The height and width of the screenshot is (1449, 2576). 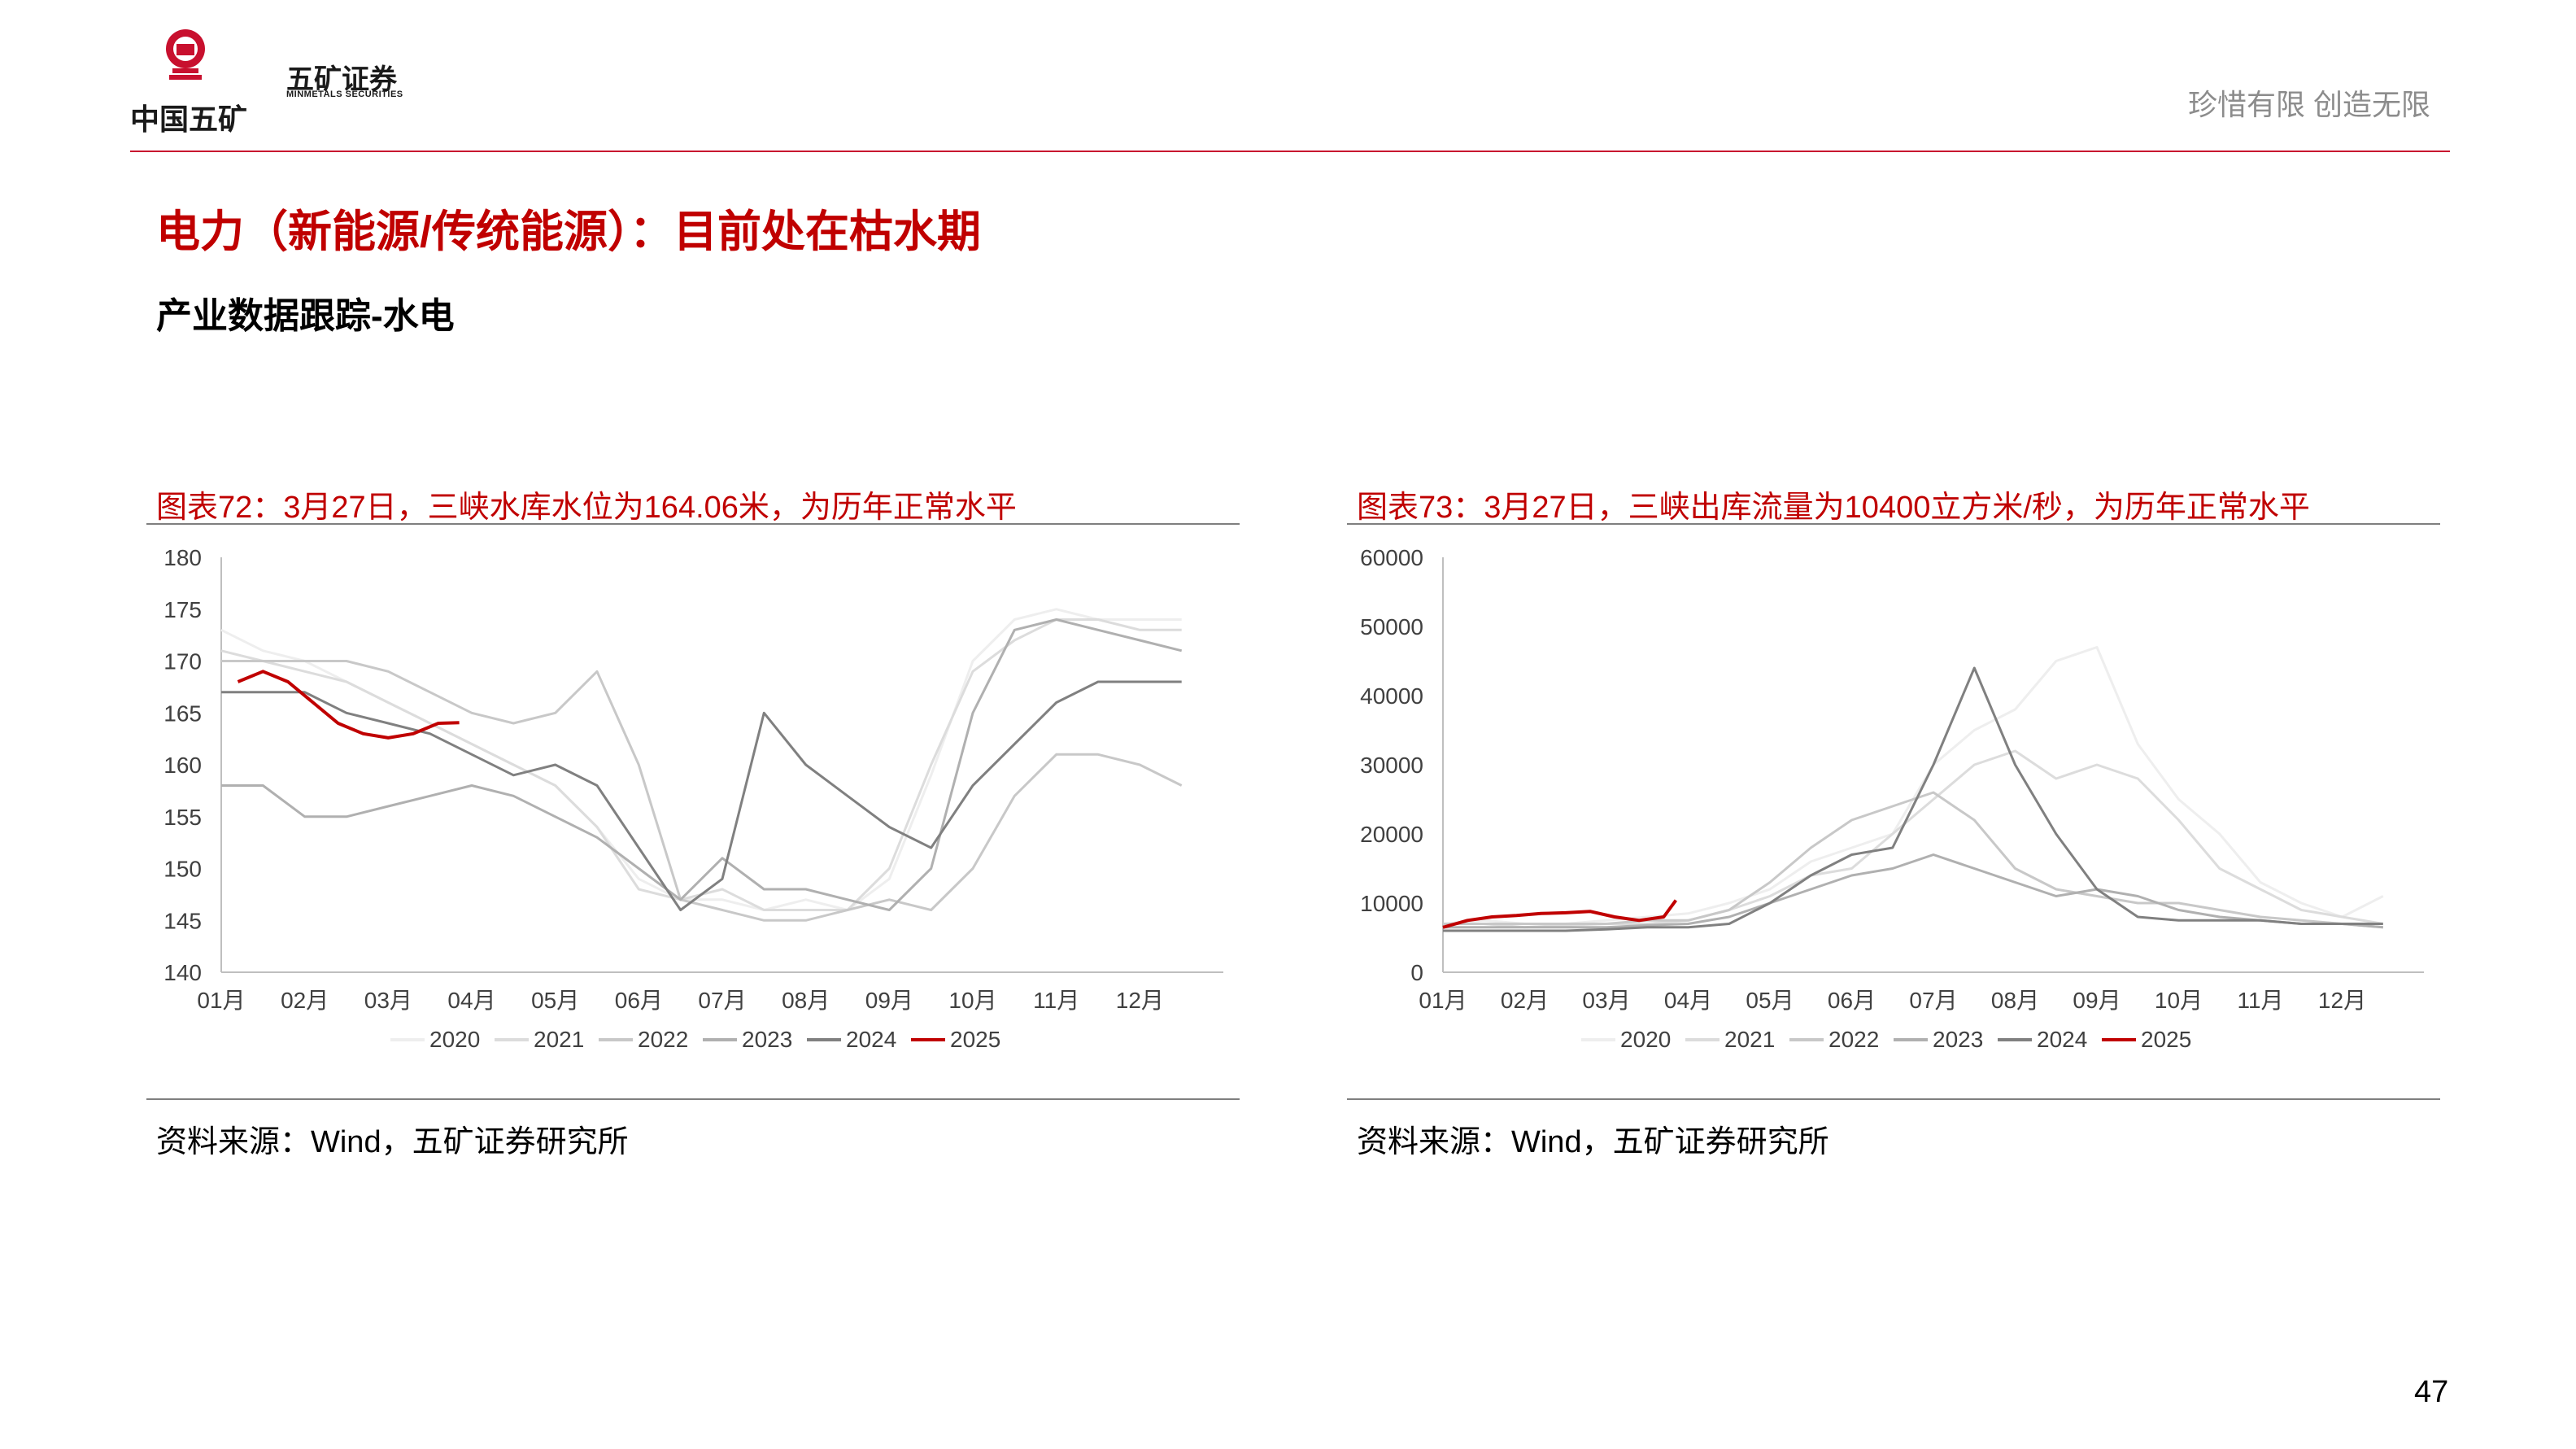 I want to click on y-tick-label: 175, so click(x=182, y=609).